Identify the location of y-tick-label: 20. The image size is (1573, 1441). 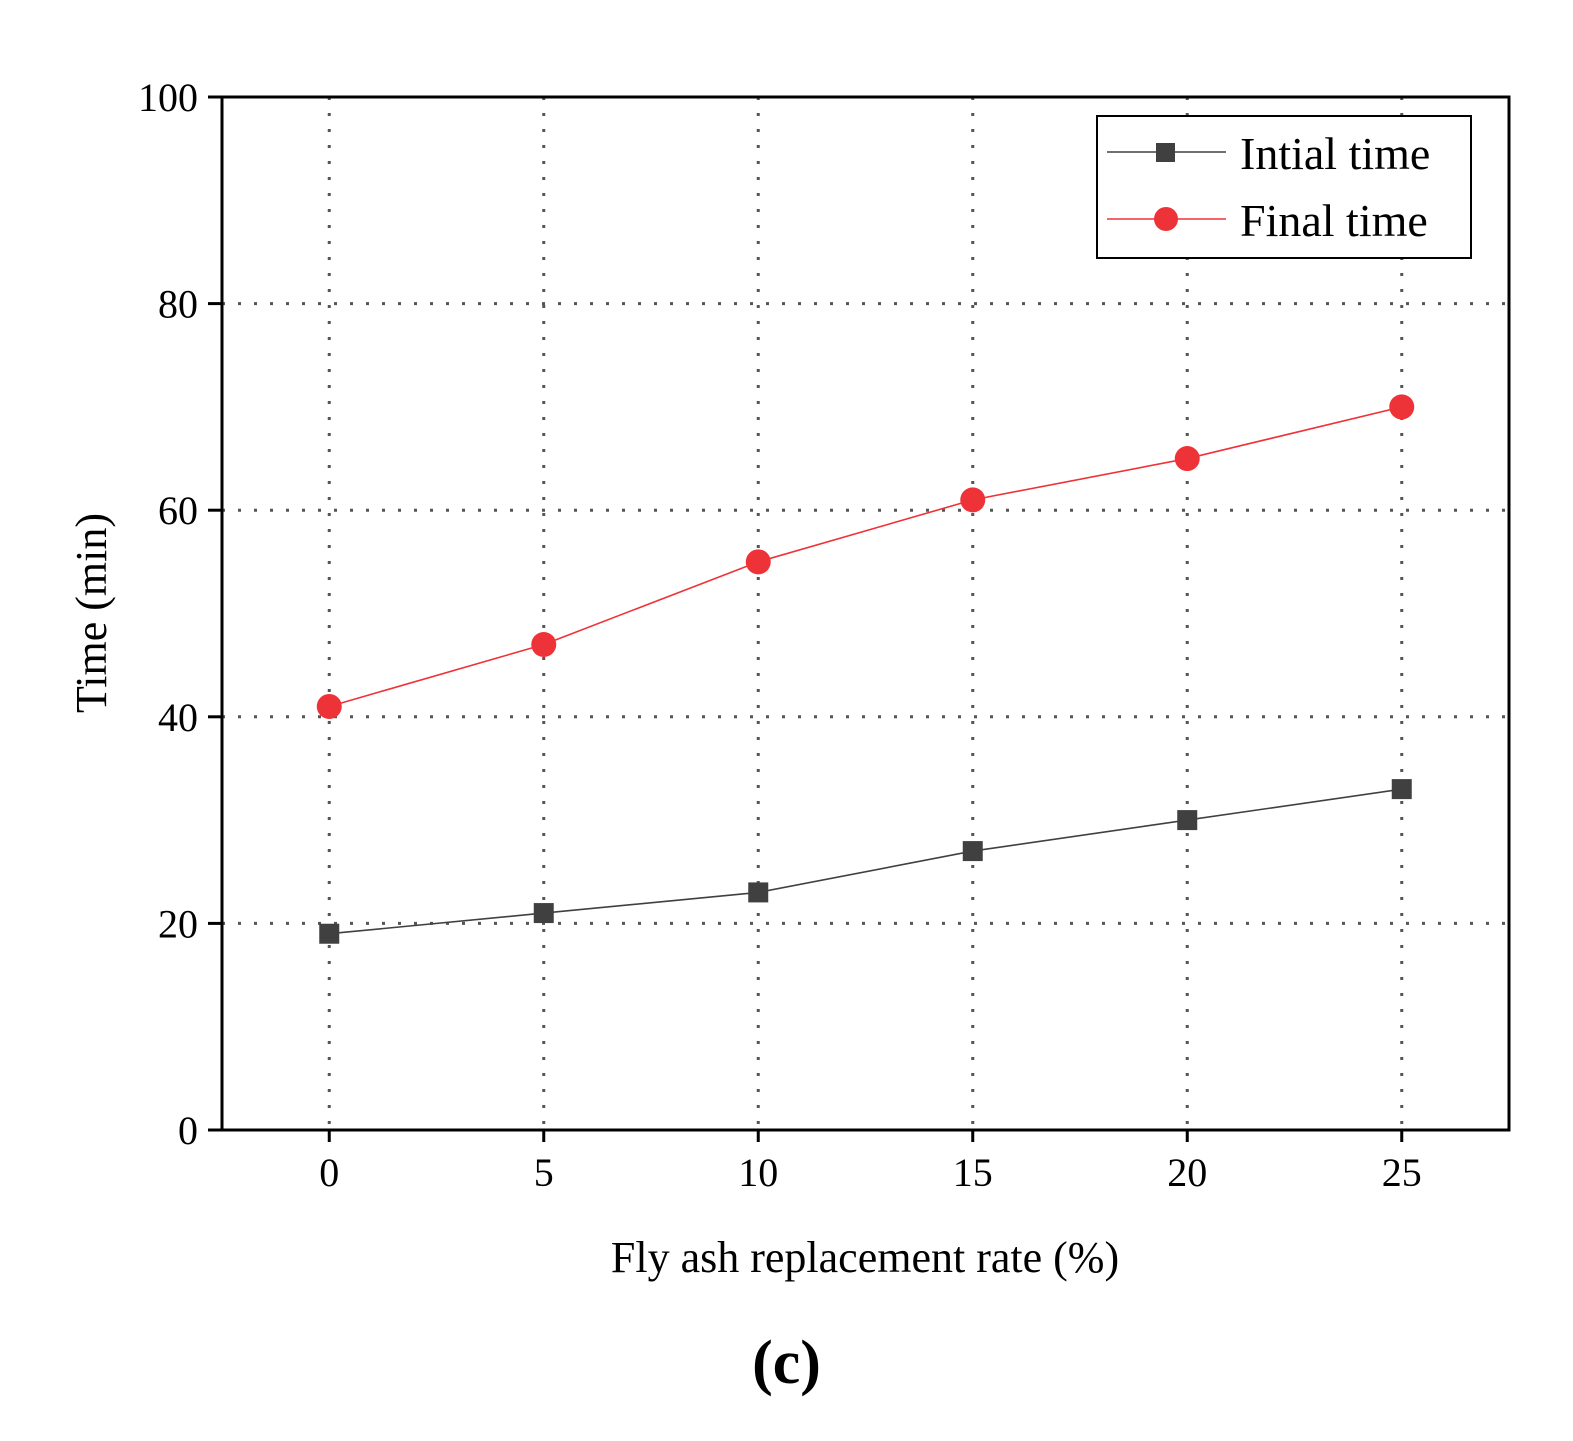
(178, 923).